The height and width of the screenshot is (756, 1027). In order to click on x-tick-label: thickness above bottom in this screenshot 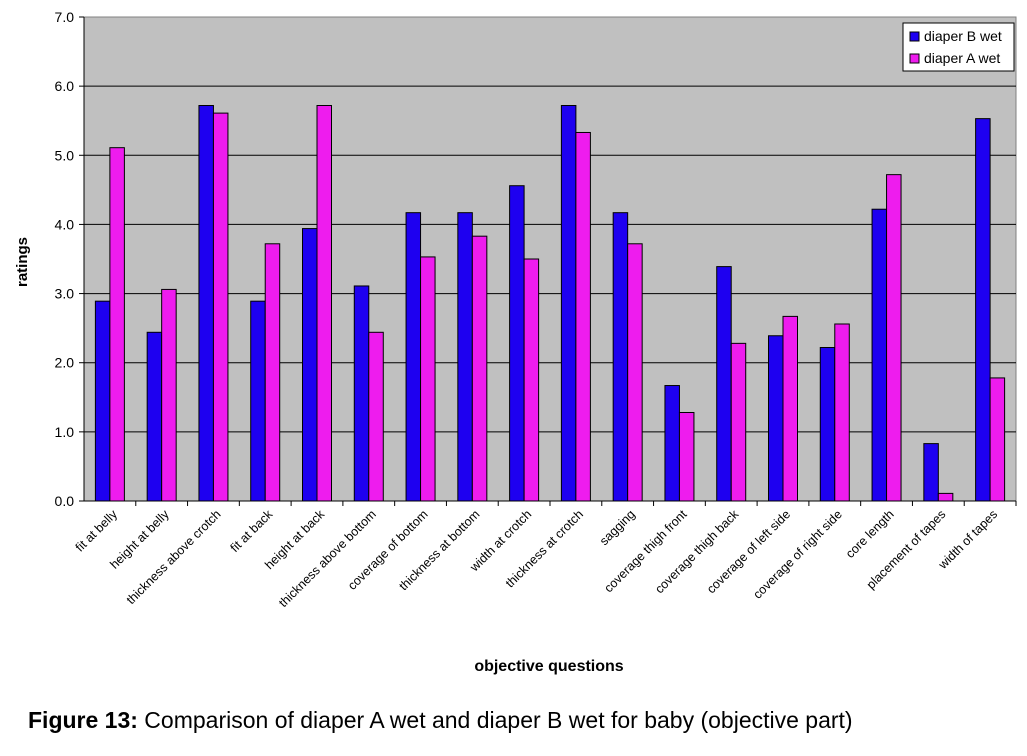, I will do `click(327, 558)`.